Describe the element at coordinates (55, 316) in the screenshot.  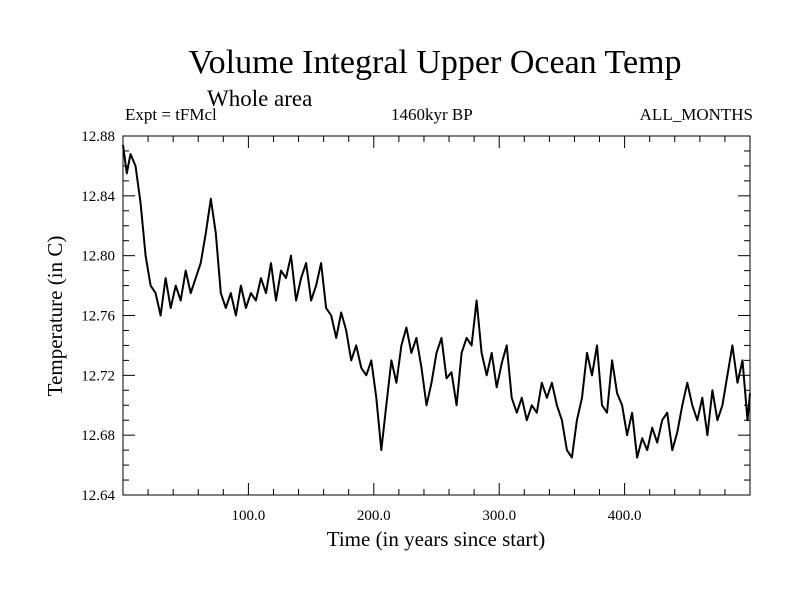
I see `y-axis-label: Temperature (in C)` at that location.